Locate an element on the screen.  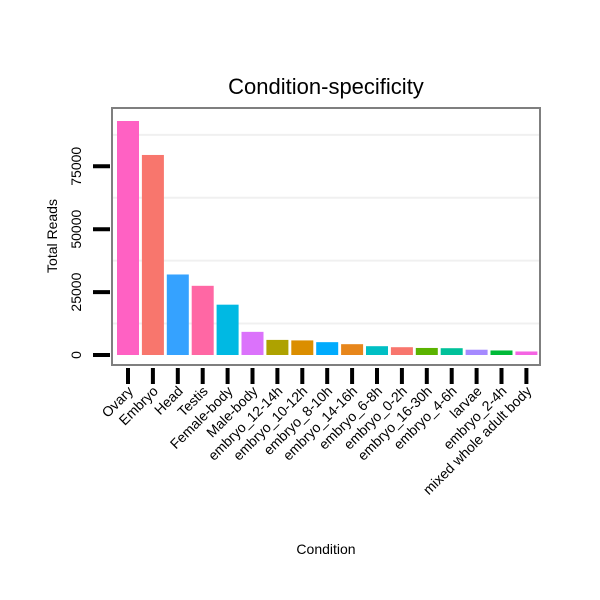
y-tick-label: 50000 is located at coordinates (76, 229).